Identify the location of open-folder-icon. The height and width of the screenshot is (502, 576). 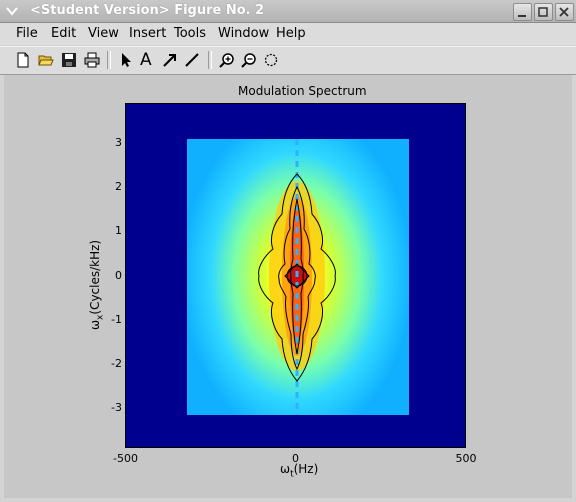
(46, 60).